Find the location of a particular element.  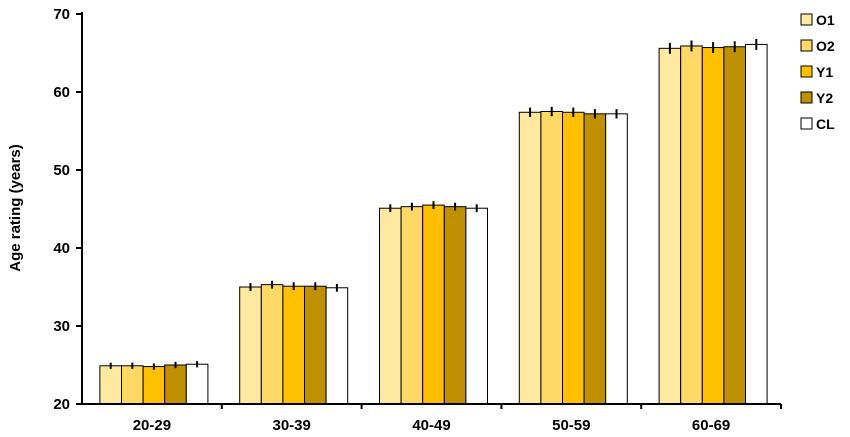

x-tick-label: 40-49 is located at coordinates (431, 425).